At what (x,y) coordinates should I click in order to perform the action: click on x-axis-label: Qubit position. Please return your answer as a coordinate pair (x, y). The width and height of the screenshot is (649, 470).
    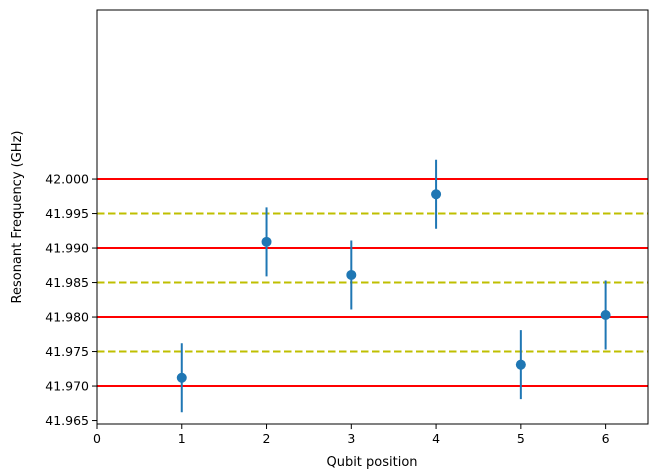
    Looking at the image, I should click on (371, 462).